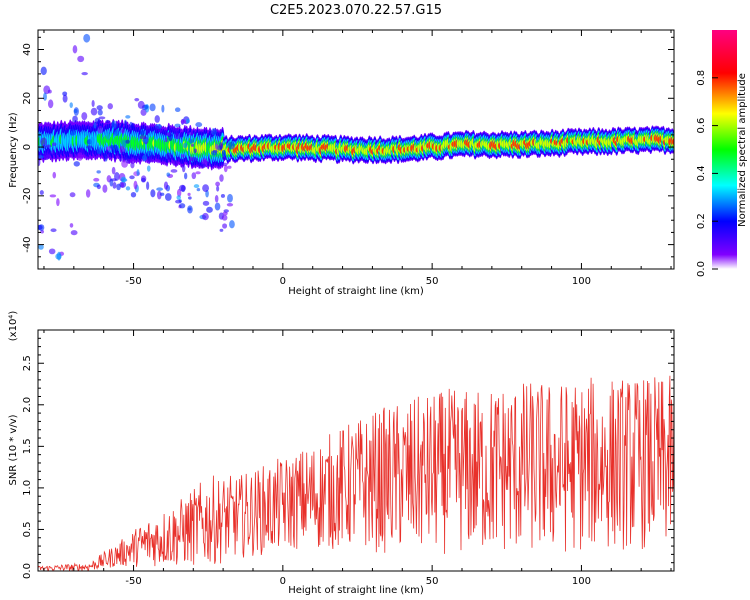 The width and height of the screenshot is (750, 600). I want to click on spectrogram-y-label: Frequency (Hz), so click(13, 150).